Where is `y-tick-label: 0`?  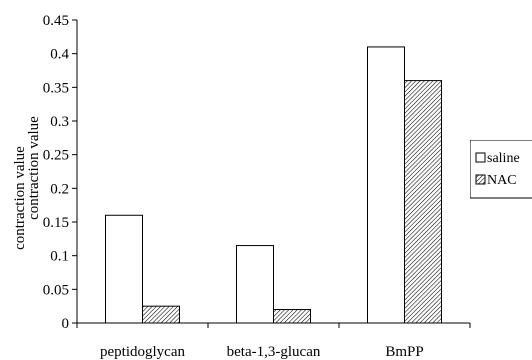 y-tick-label: 0 is located at coordinates (66, 324).